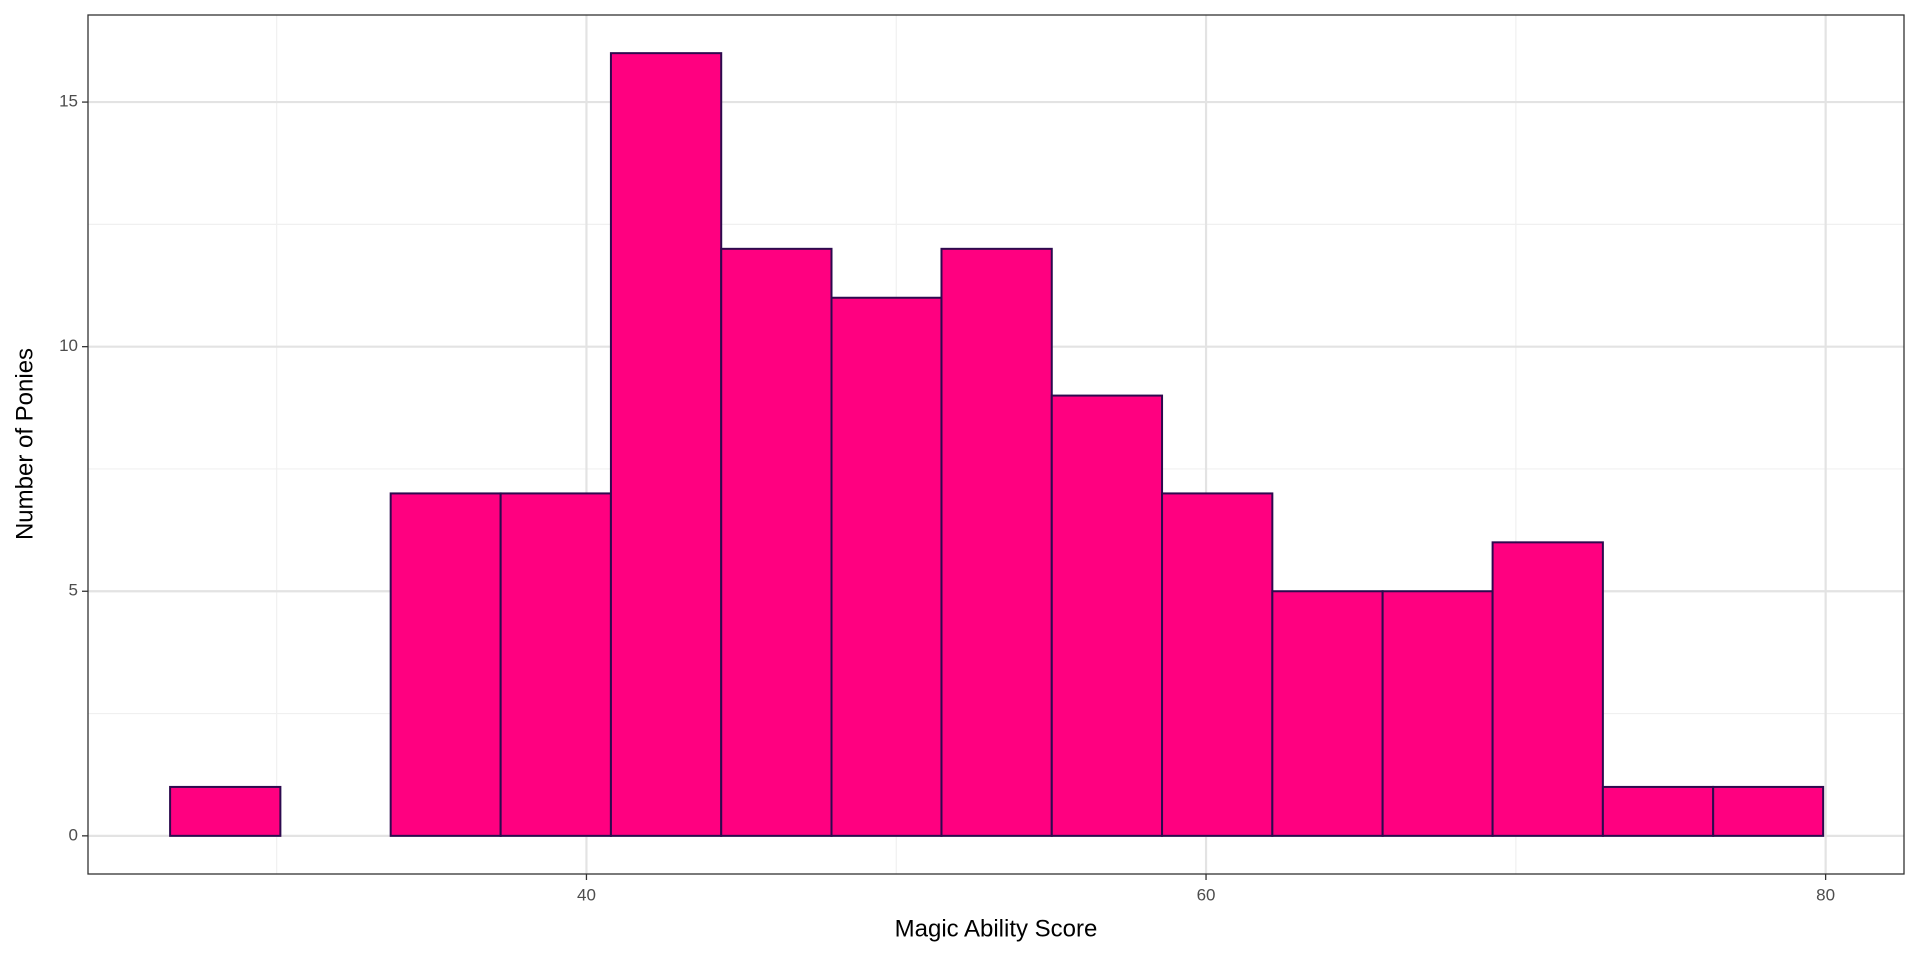  Describe the element at coordinates (68, 345) in the screenshot. I see `y-tick-label: 10` at that location.